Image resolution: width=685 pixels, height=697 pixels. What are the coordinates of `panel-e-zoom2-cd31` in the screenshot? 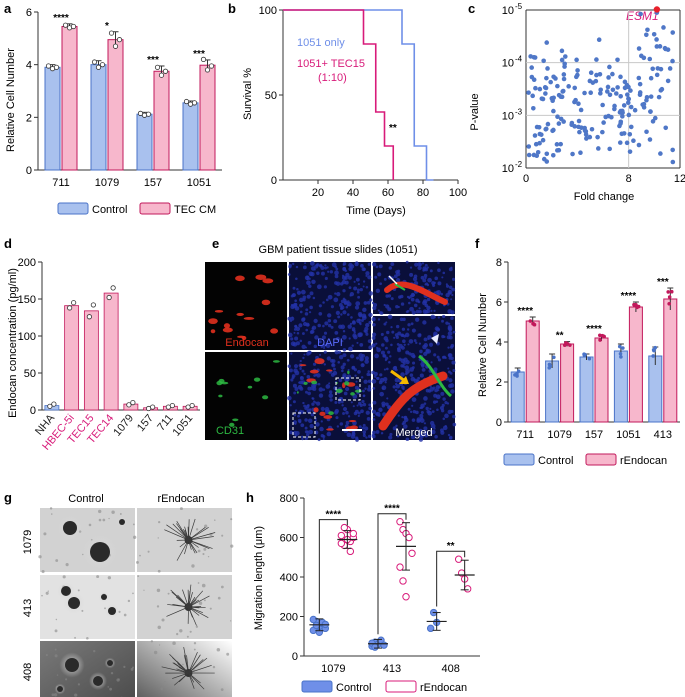 It's located at (435, 376).